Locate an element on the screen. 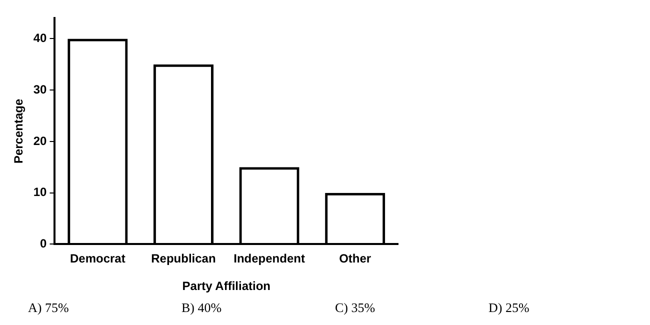  x-tick-label: Other is located at coordinates (355, 259).